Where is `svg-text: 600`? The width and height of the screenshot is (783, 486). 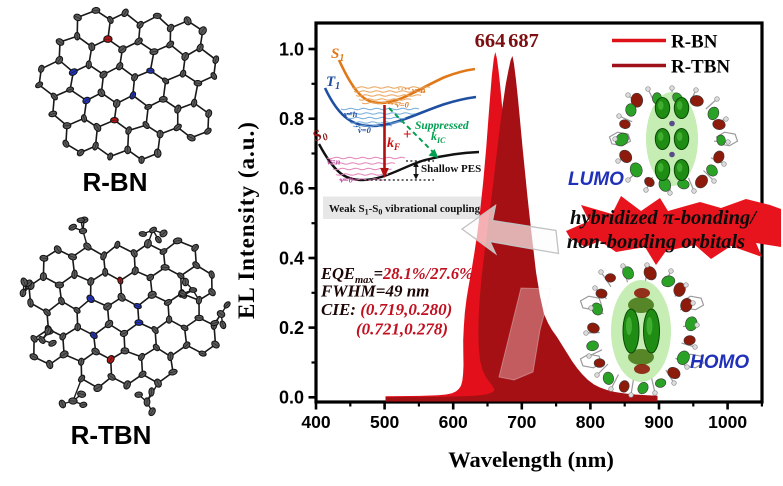 svg-text: 600 is located at coordinates (453, 422).